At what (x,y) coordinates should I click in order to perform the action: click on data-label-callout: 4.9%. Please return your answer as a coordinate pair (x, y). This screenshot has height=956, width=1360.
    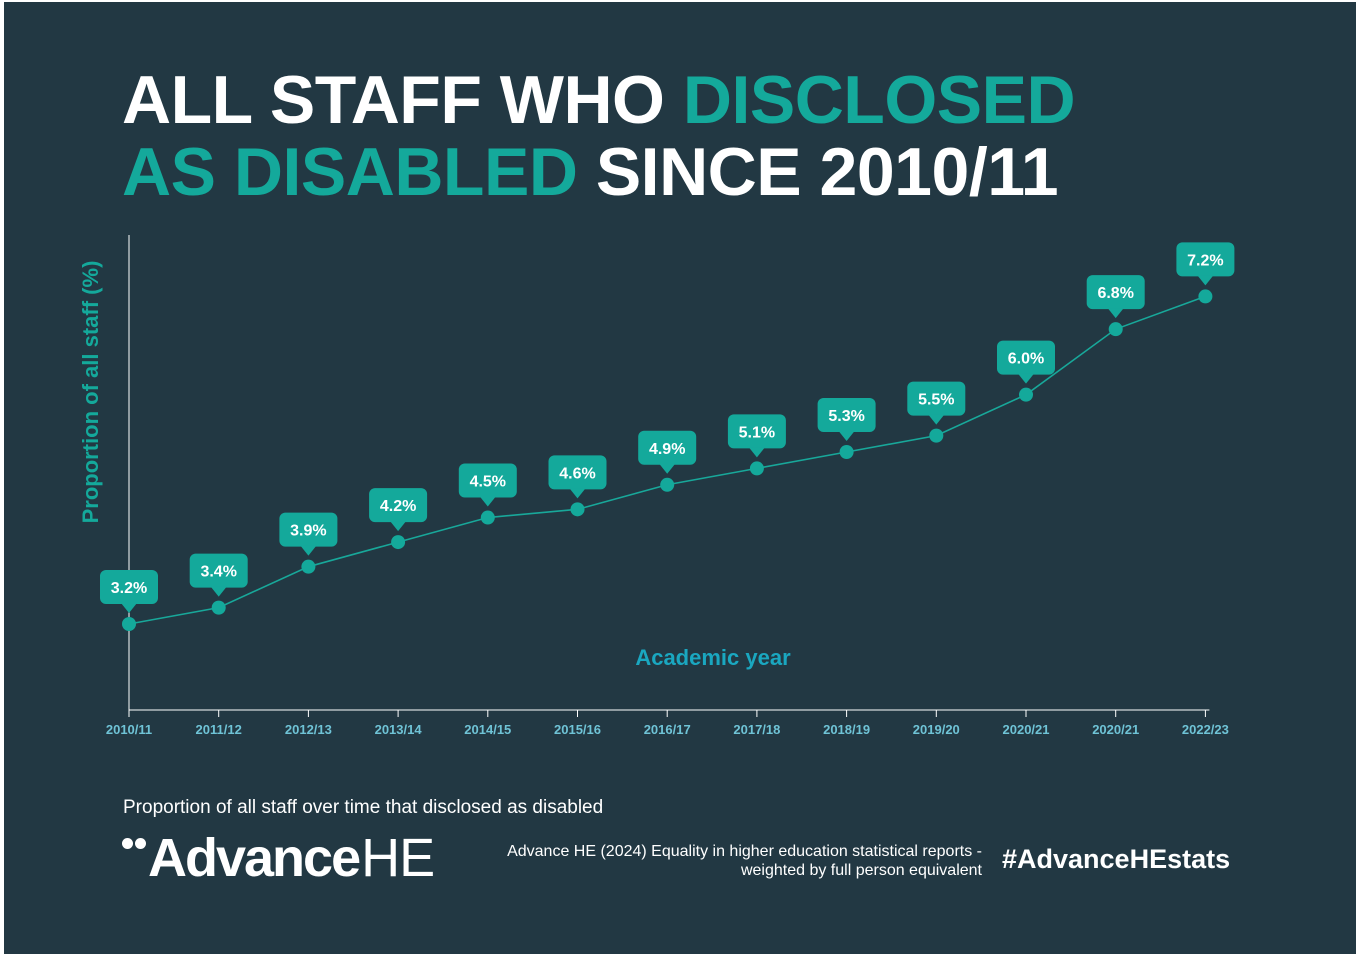
    Looking at the image, I should click on (667, 452).